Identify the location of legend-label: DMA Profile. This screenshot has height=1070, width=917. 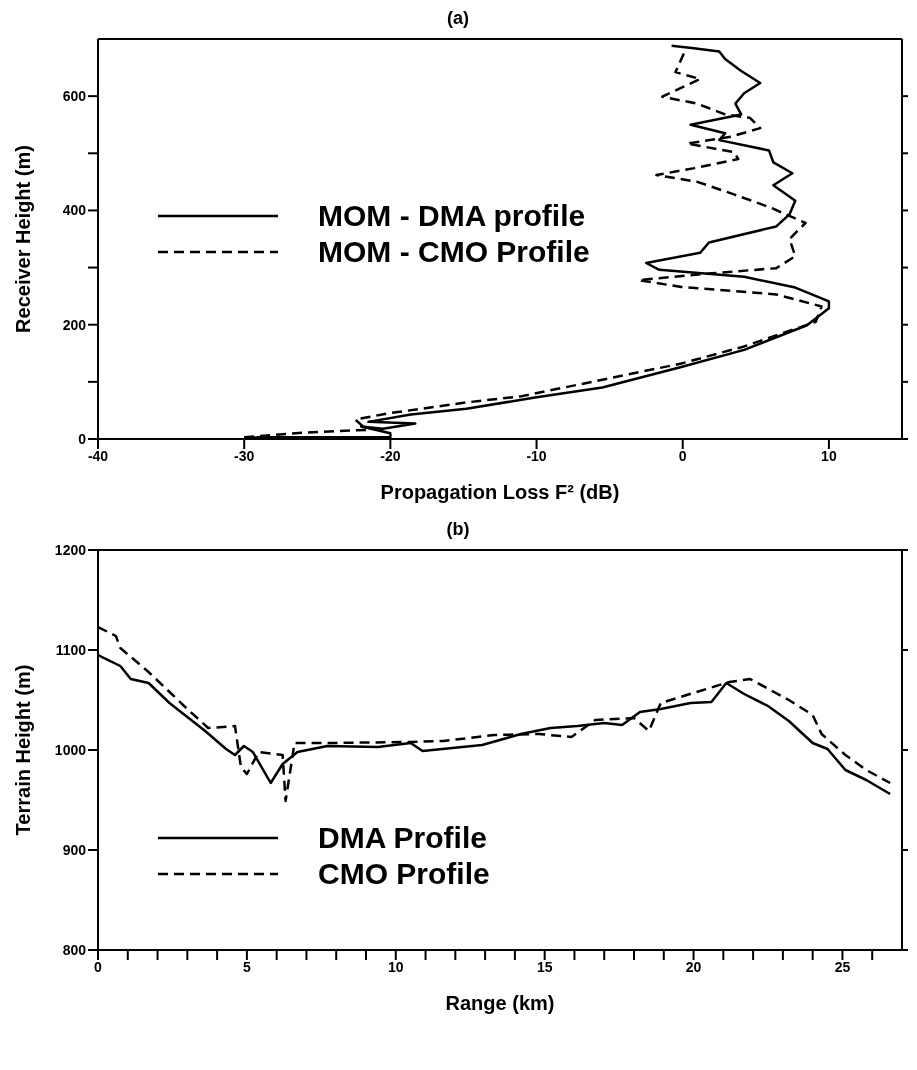
(402, 837).